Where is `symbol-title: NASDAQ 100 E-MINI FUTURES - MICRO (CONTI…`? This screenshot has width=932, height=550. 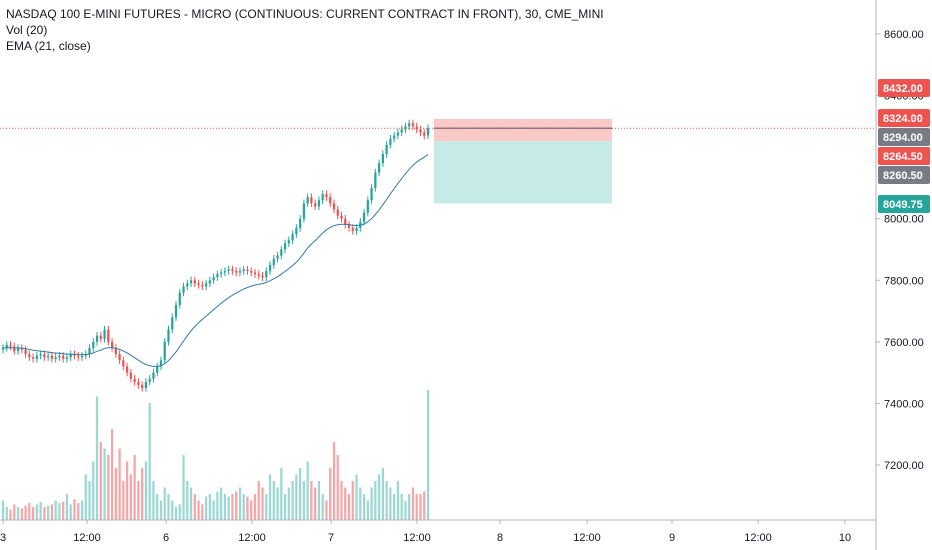
symbol-title: NASDAQ 100 E-MINI FUTURES - MICRO (CONTI… is located at coordinates (305, 14).